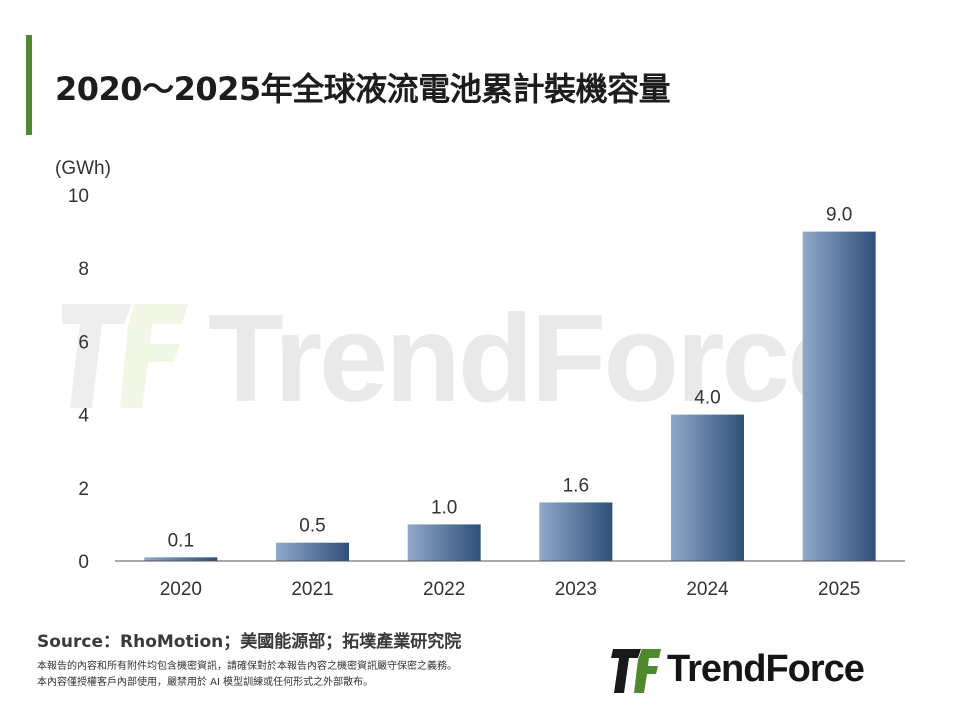  What do you see at coordinates (444, 589) in the screenshot?
I see `x-tick-label-2022: 2022` at bounding box center [444, 589].